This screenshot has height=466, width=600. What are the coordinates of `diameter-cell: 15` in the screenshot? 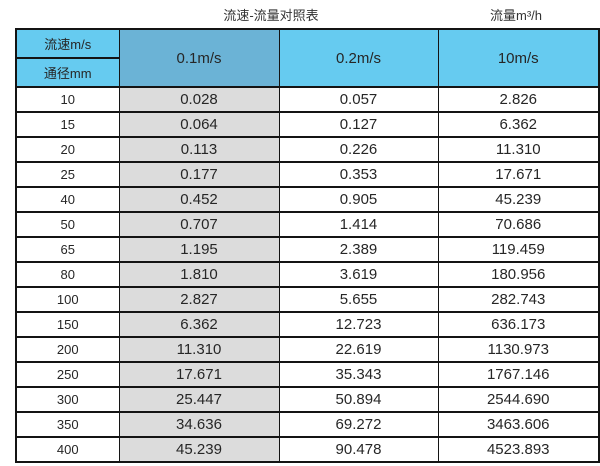 It's located at (67, 124).